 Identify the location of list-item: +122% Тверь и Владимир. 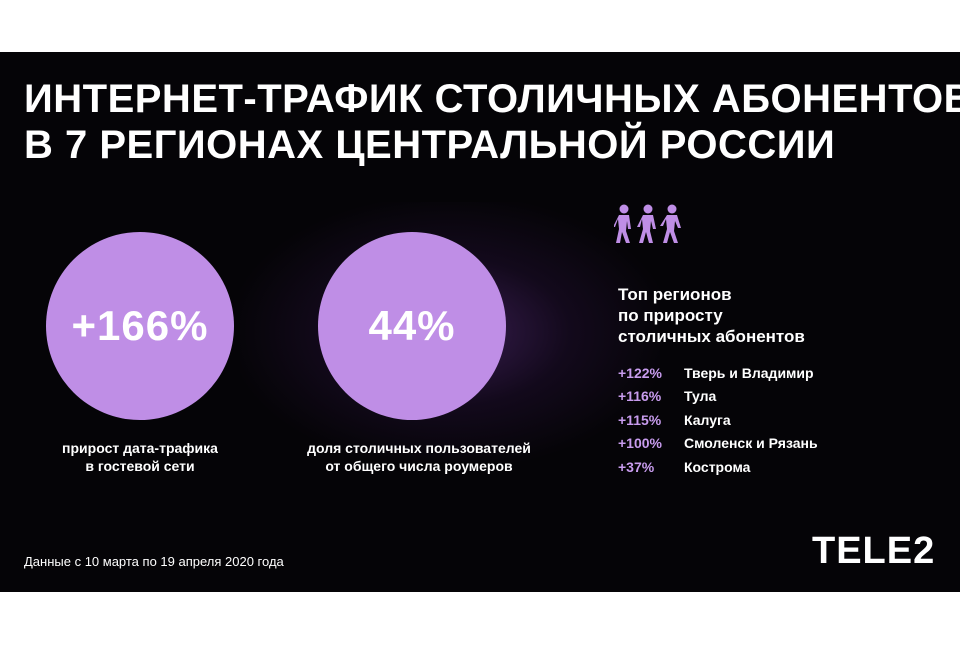
(768, 373).